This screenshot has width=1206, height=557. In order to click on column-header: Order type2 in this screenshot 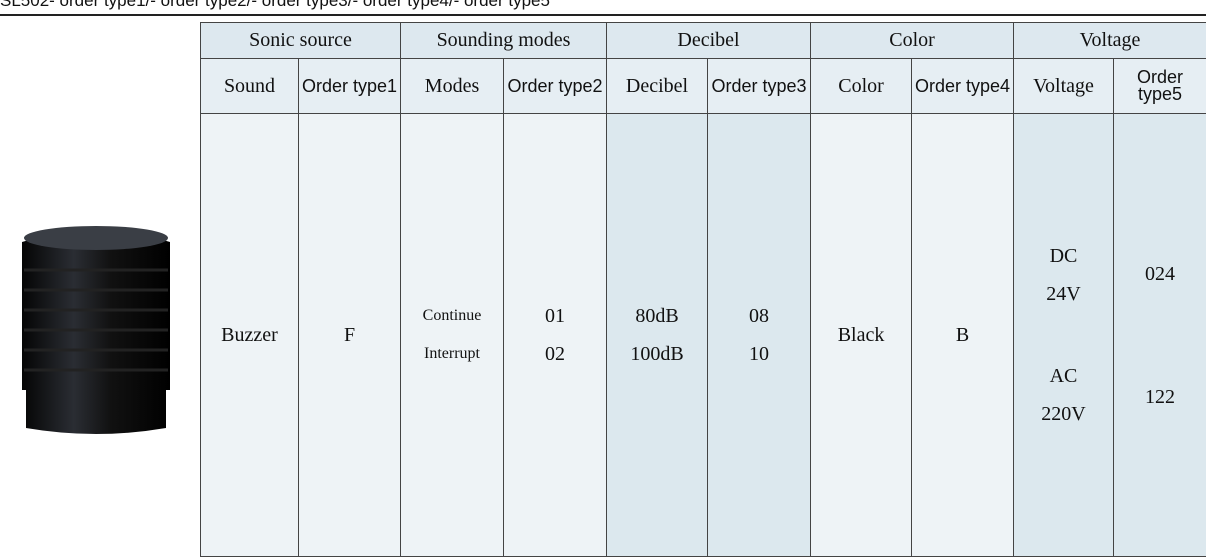, I will do `click(555, 86)`.